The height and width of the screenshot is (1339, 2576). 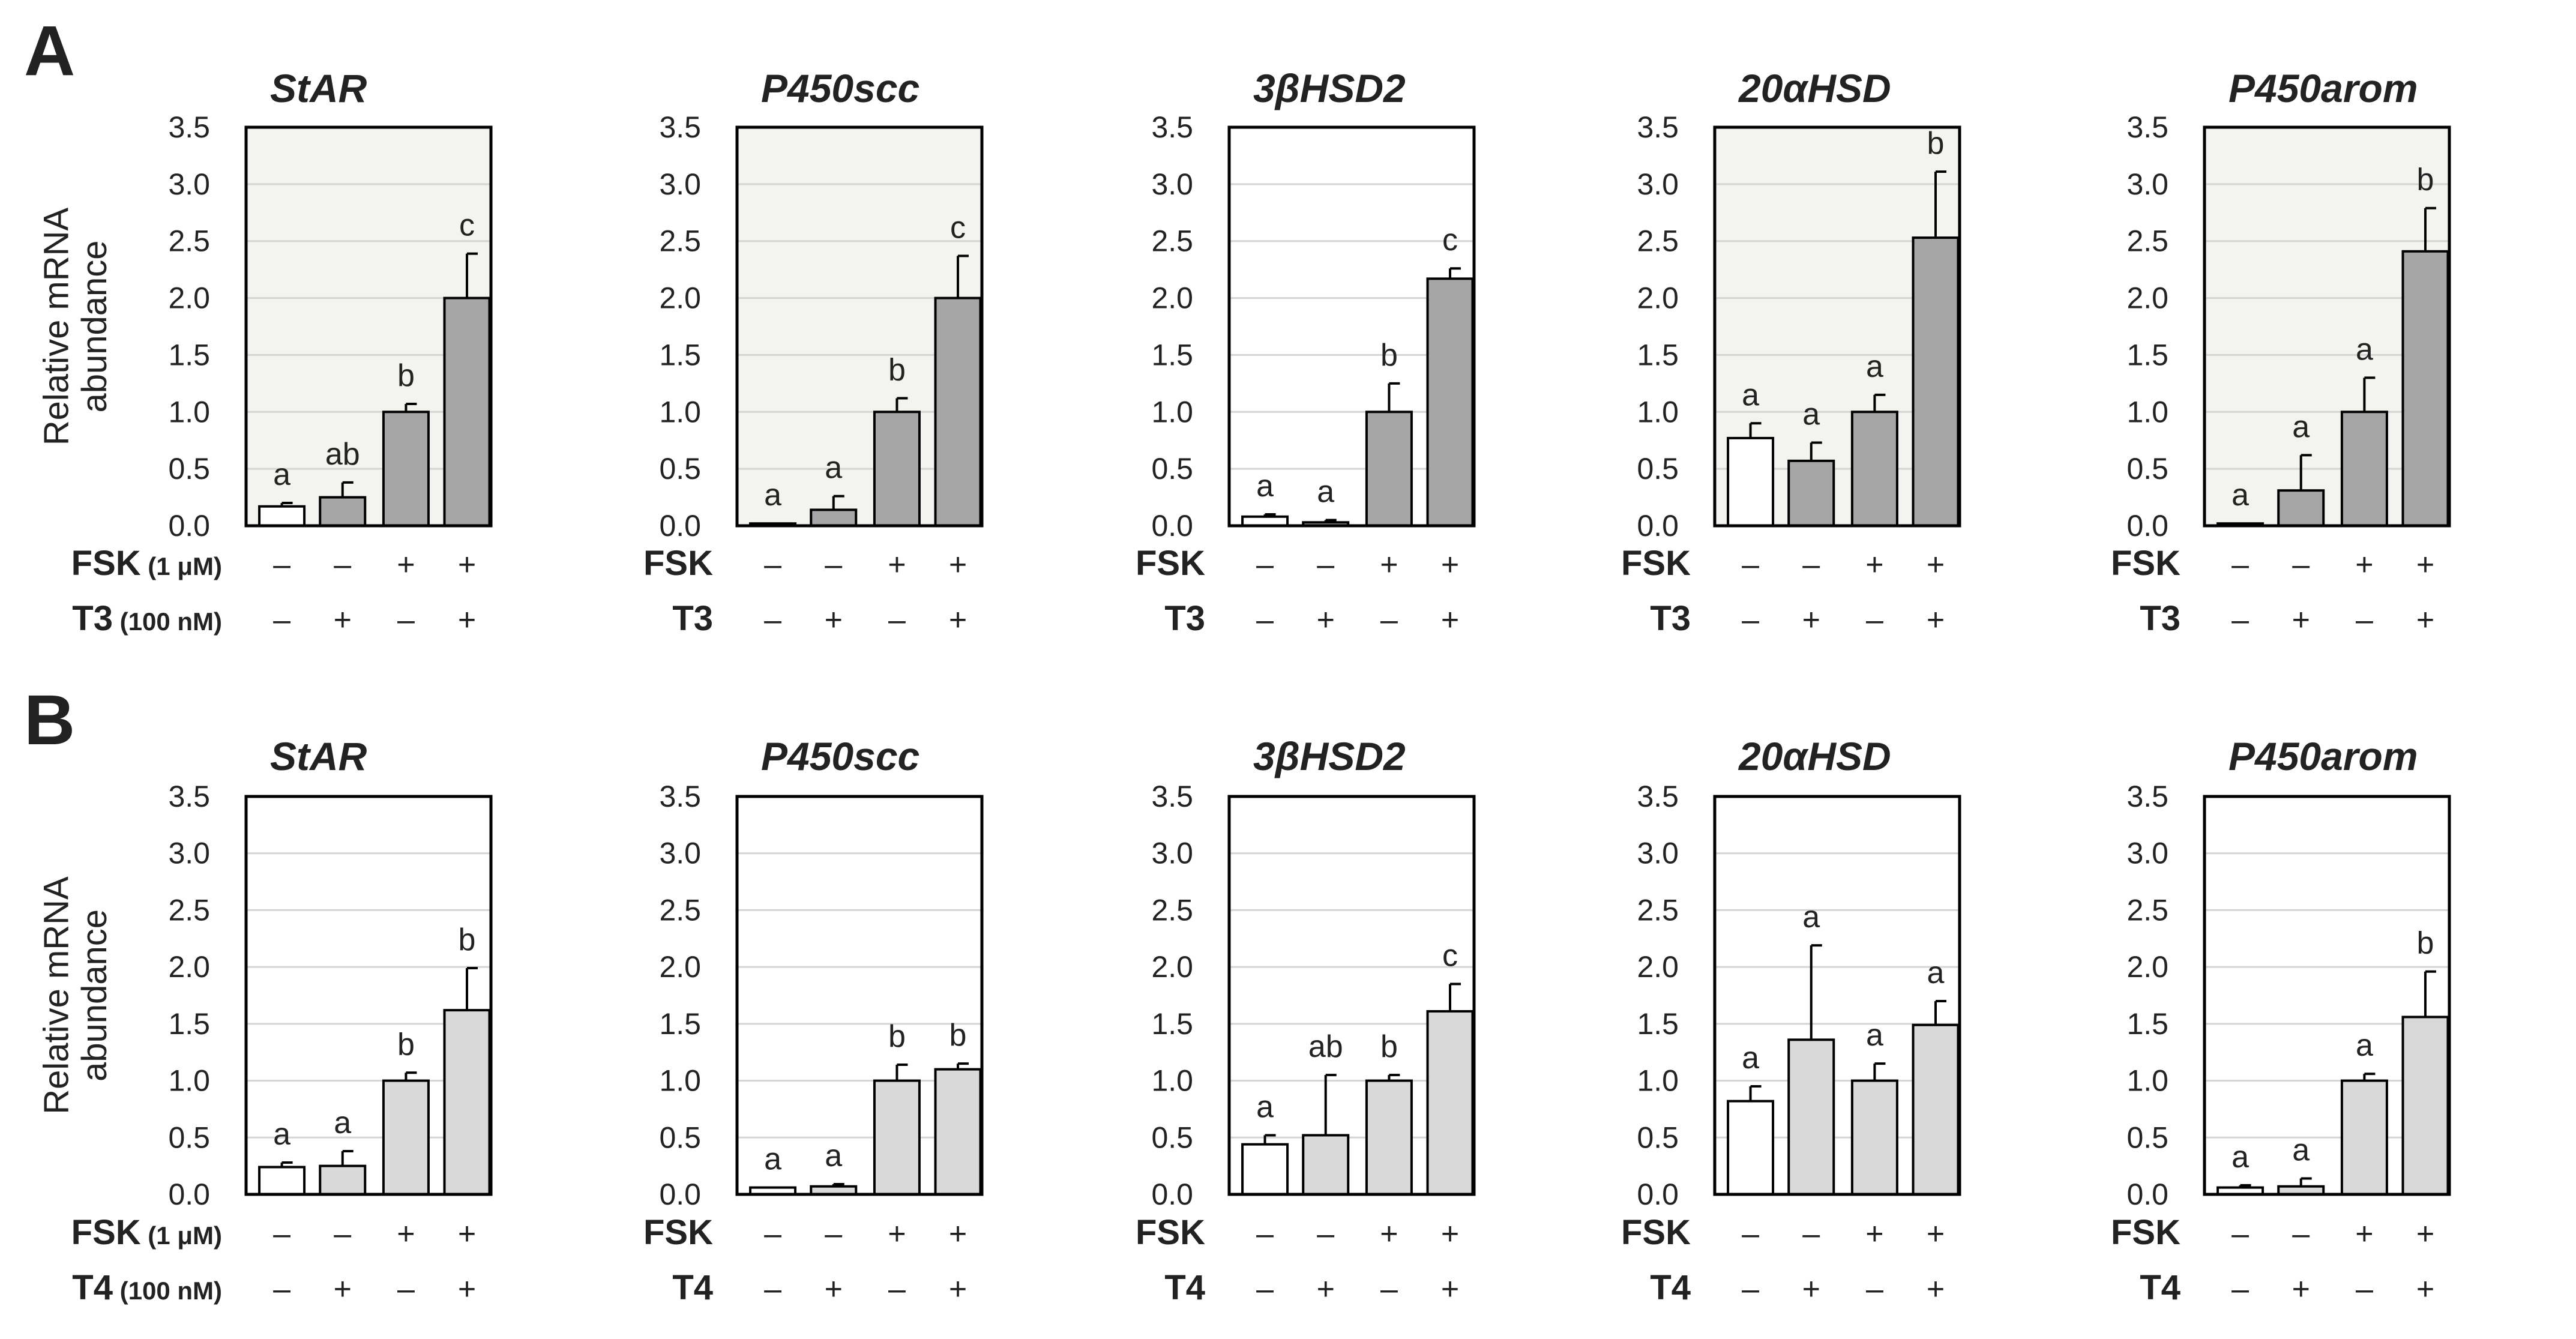 I want to click on panel-label: A, so click(x=49, y=51).